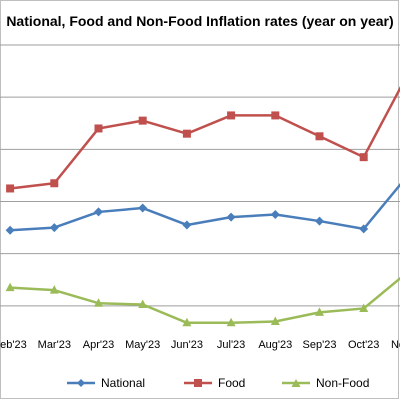 Image resolution: width=400 pixels, height=400 pixels. What do you see at coordinates (54, 345) in the screenshot?
I see `x-tick-label: Mar'23` at bounding box center [54, 345].